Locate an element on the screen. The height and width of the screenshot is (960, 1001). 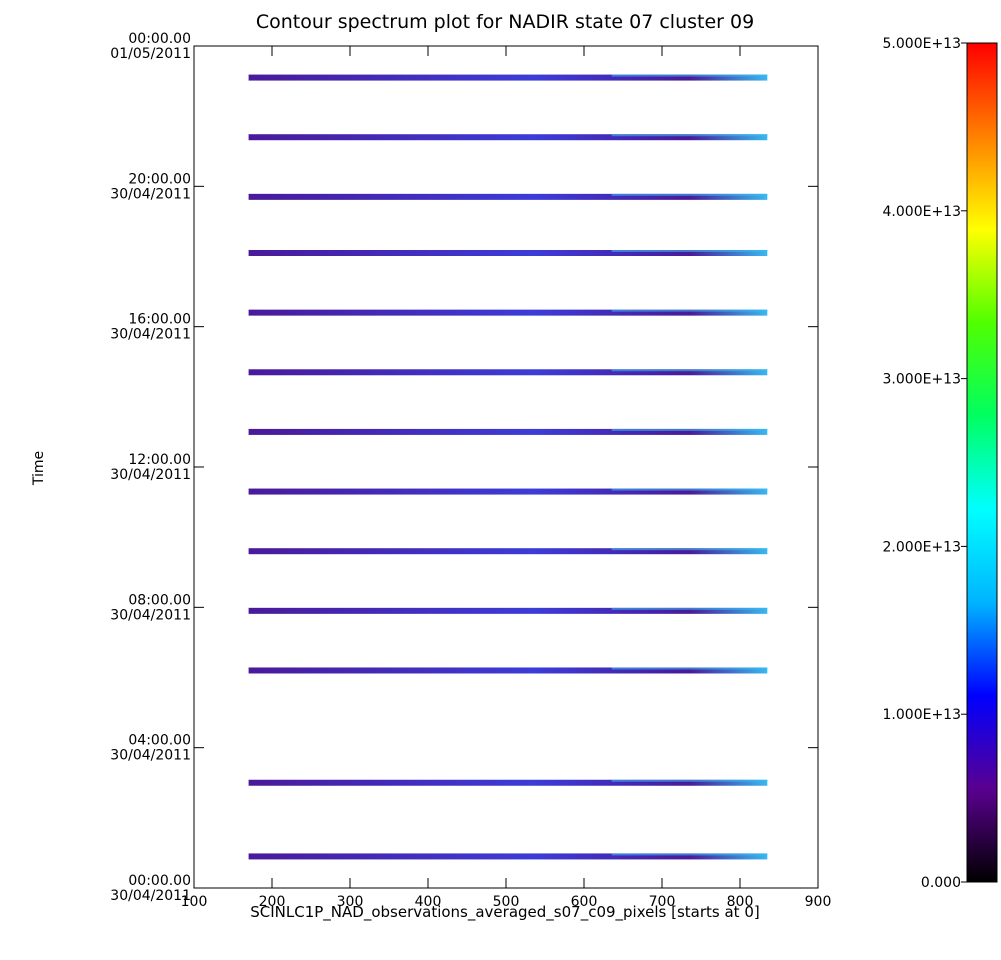
x-tick-label: 200 is located at coordinates (272, 902).